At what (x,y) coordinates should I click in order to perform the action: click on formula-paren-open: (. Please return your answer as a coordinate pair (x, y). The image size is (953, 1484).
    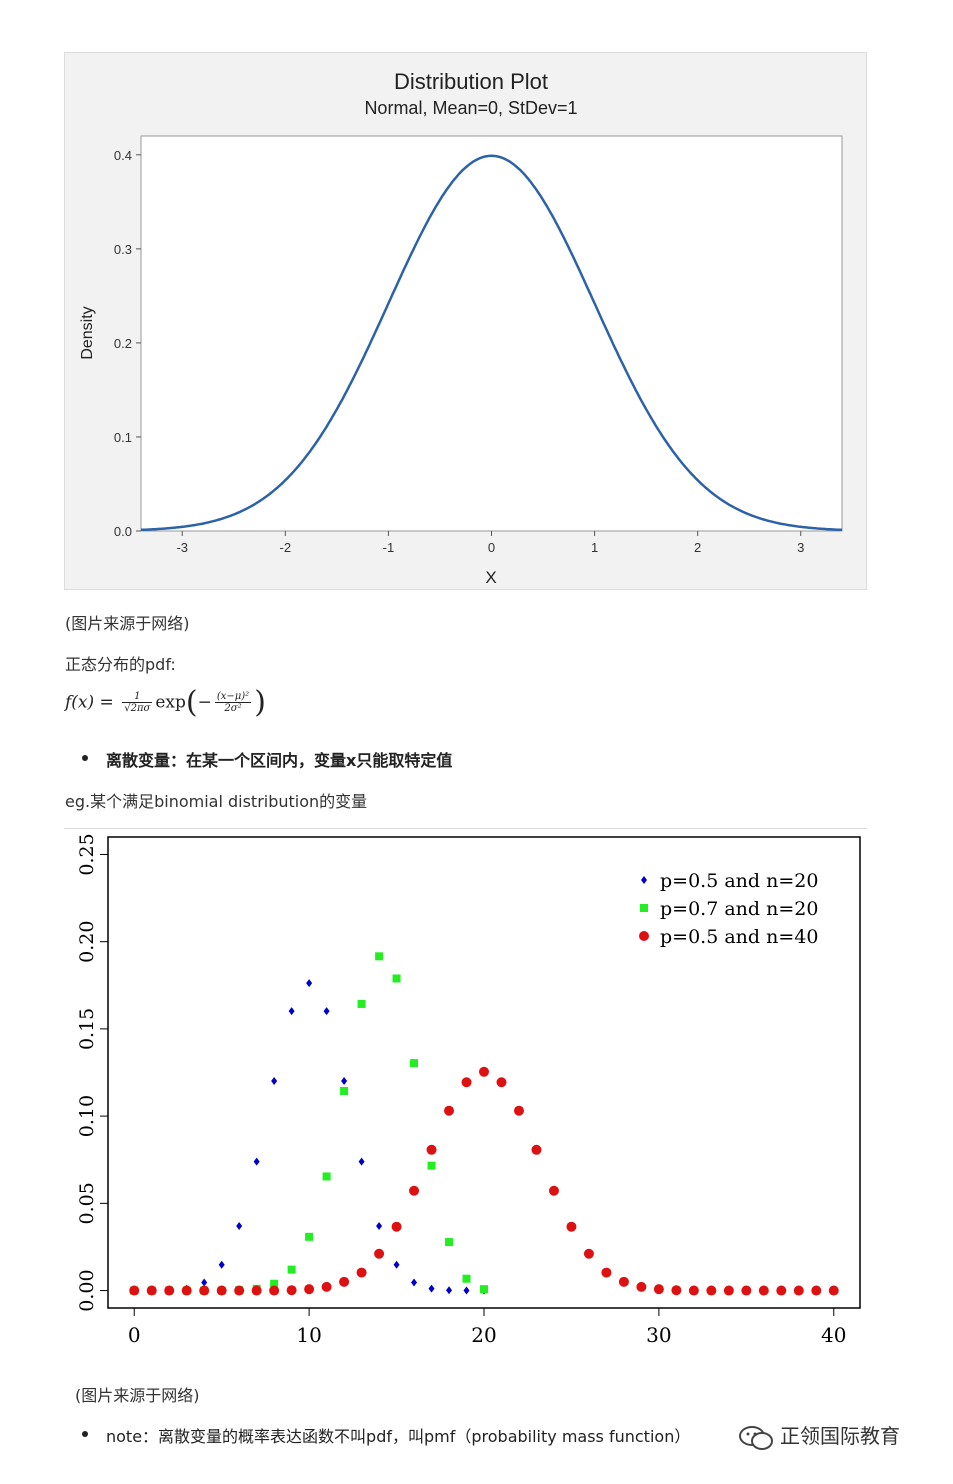
    Looking at the image, I should click on (191, 702).